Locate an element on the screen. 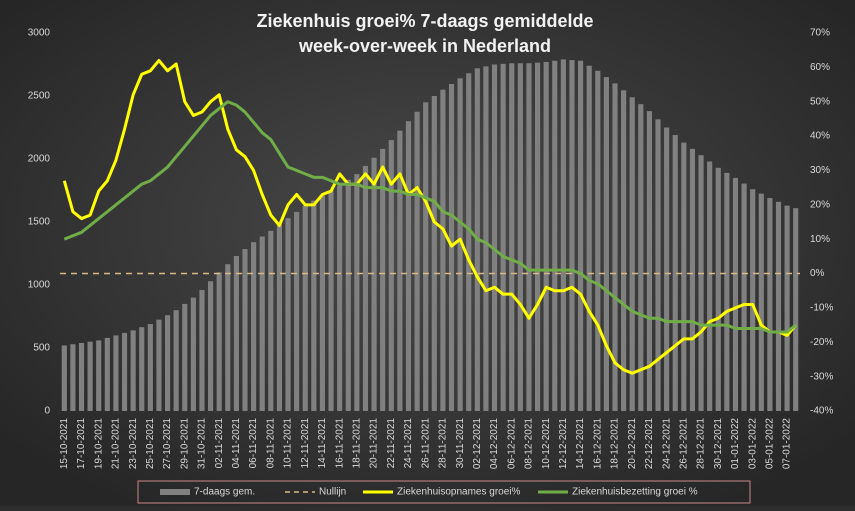 This screenshot has width=855, height=511. x-tick-label: 10-11-2021 is located at coordinates (288, 443).